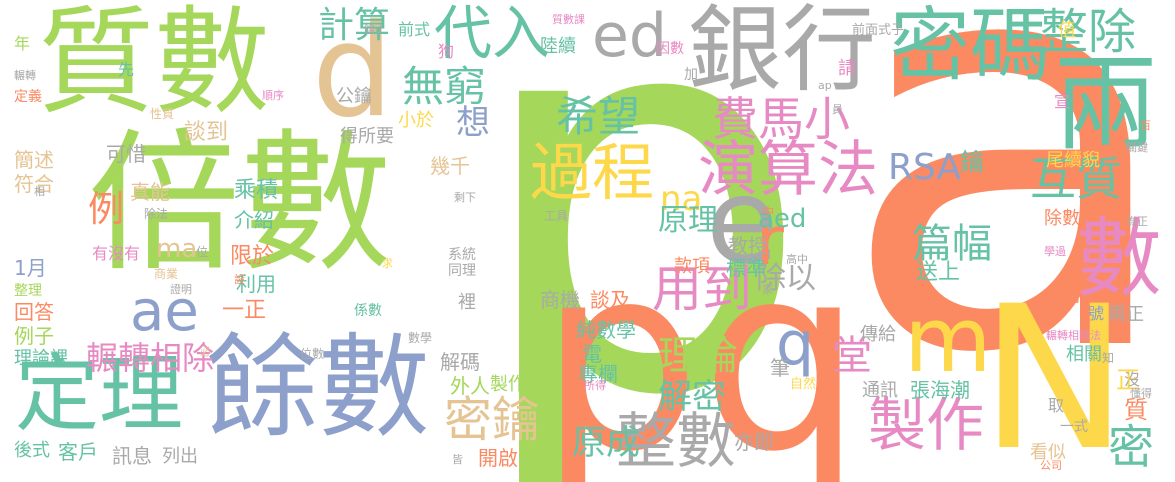  I want to click on word-tongxun: 通訊, so click(880, 390).